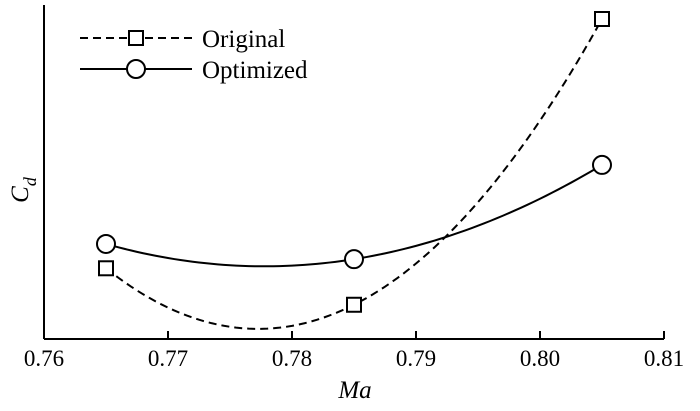 The width and height of the screenshot is (700, 411). I want to click on x-tick-label-1: 0.77, so click(168, 358).